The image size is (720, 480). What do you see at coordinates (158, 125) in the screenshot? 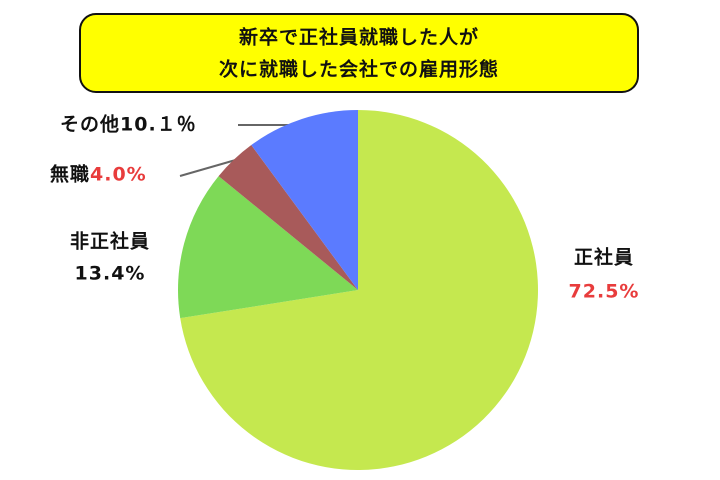
I see `value-label: 10.１％` at bounding box center [158, 125].